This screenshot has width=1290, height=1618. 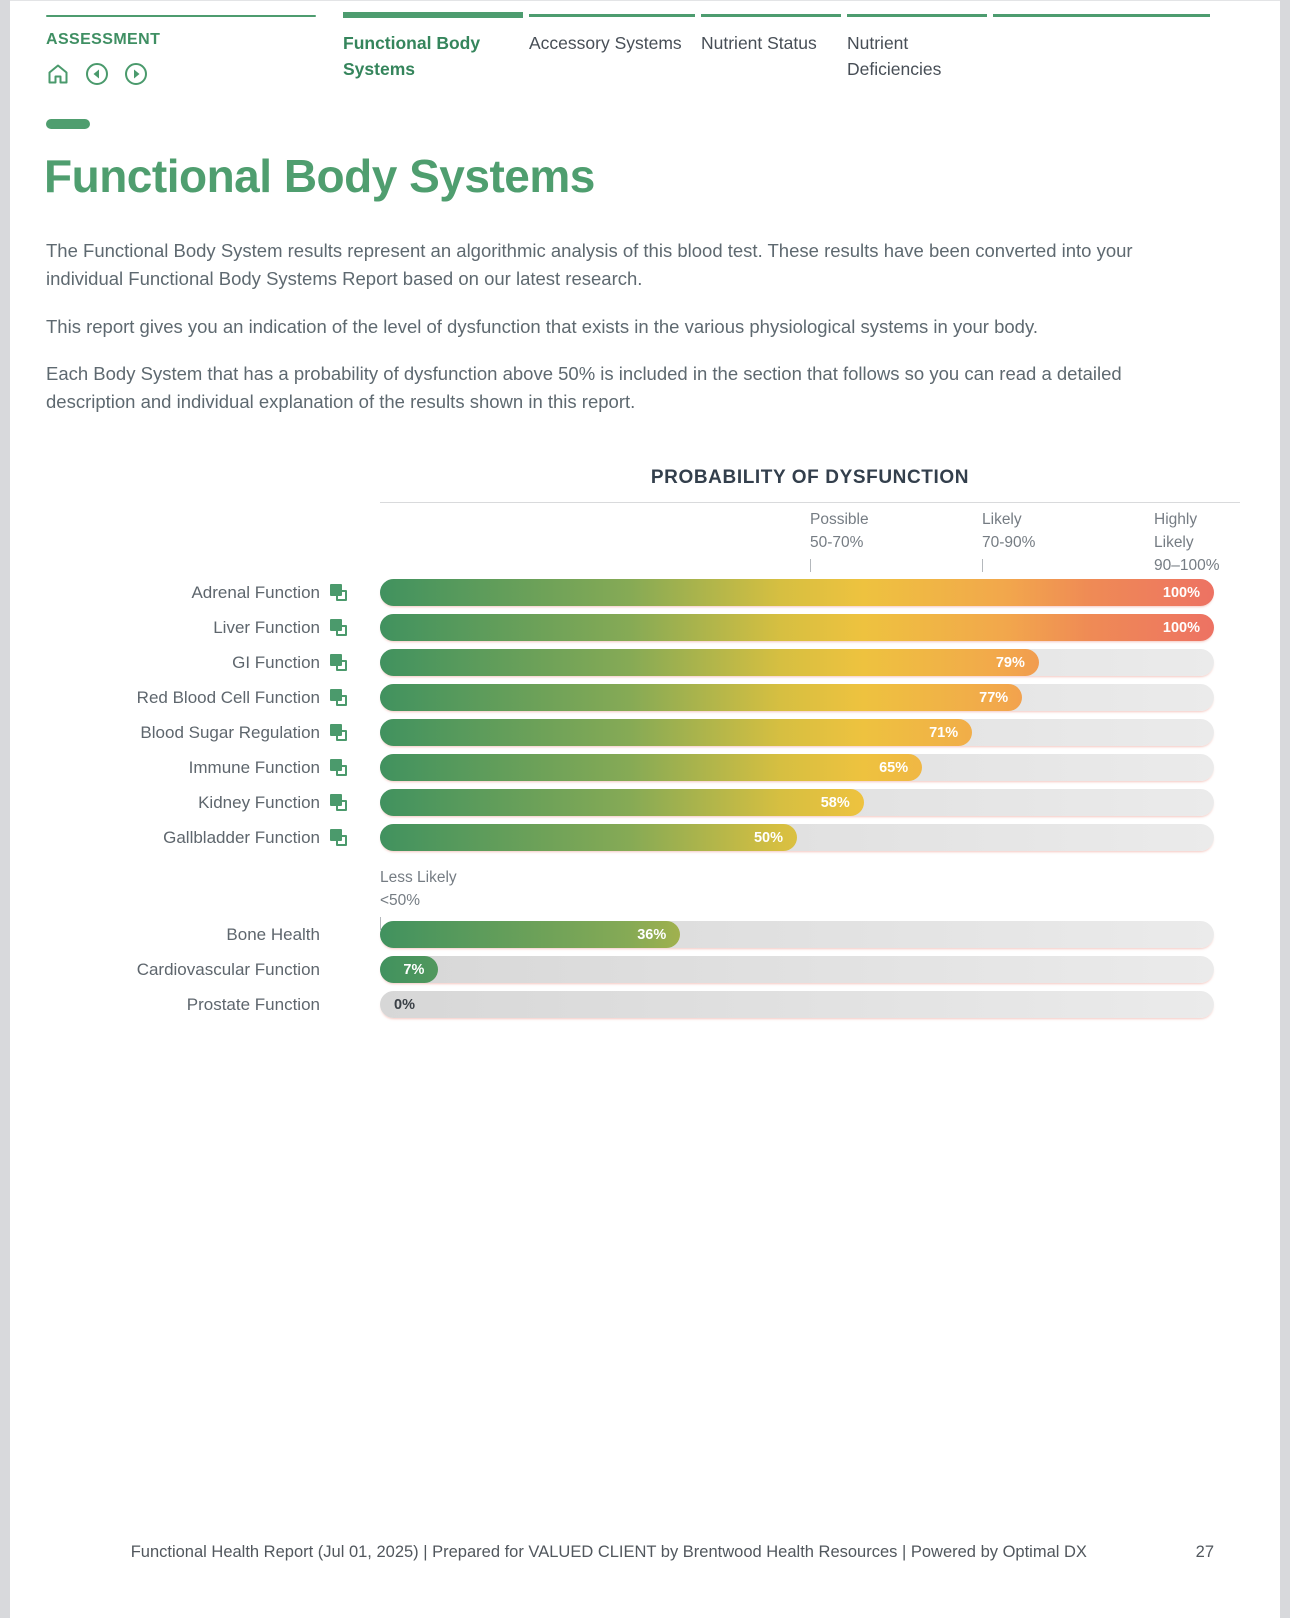 What do you see at coordinates (273, 934) in the screenshot?
I see `chart-row-label: Bone Health` at bounding box center [273, 934].